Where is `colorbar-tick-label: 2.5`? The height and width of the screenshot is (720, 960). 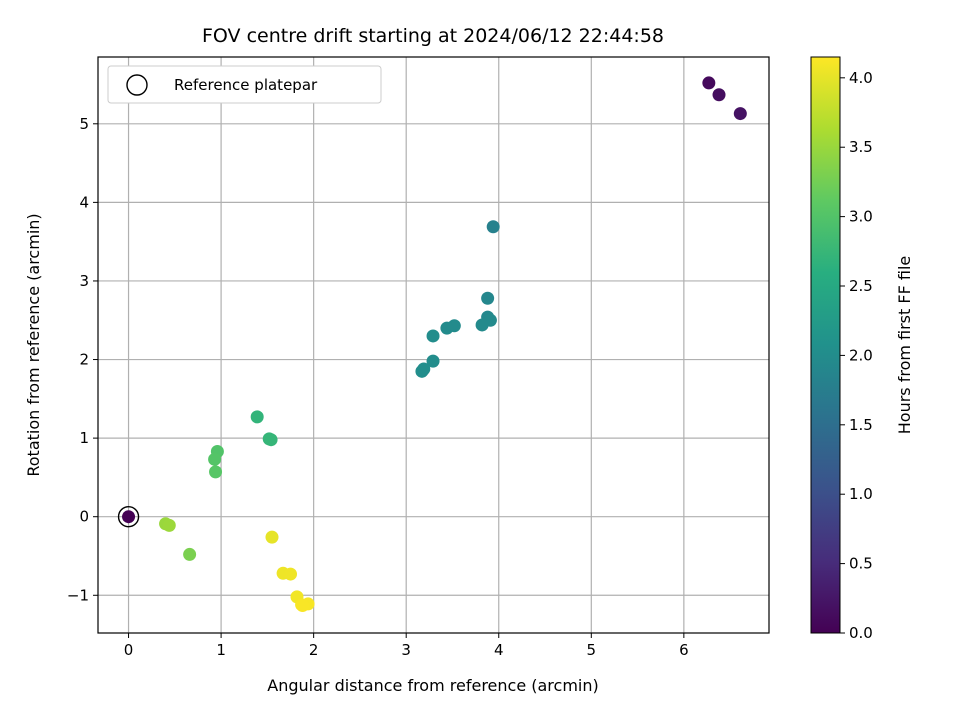
colorbar-tick-label: 2.5 is located at coordinates (861, 286).